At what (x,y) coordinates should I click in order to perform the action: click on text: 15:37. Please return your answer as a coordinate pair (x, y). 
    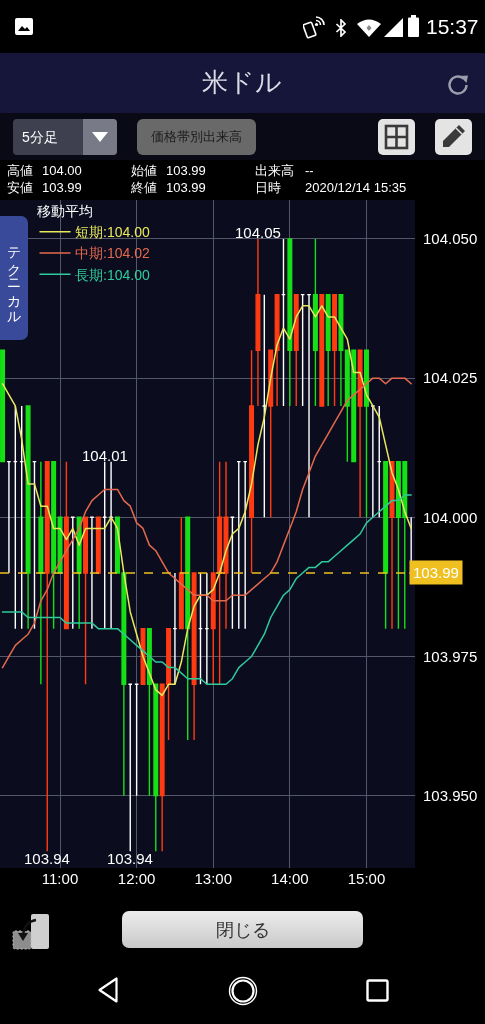
    Looking at the image, I should click on (452, 27).